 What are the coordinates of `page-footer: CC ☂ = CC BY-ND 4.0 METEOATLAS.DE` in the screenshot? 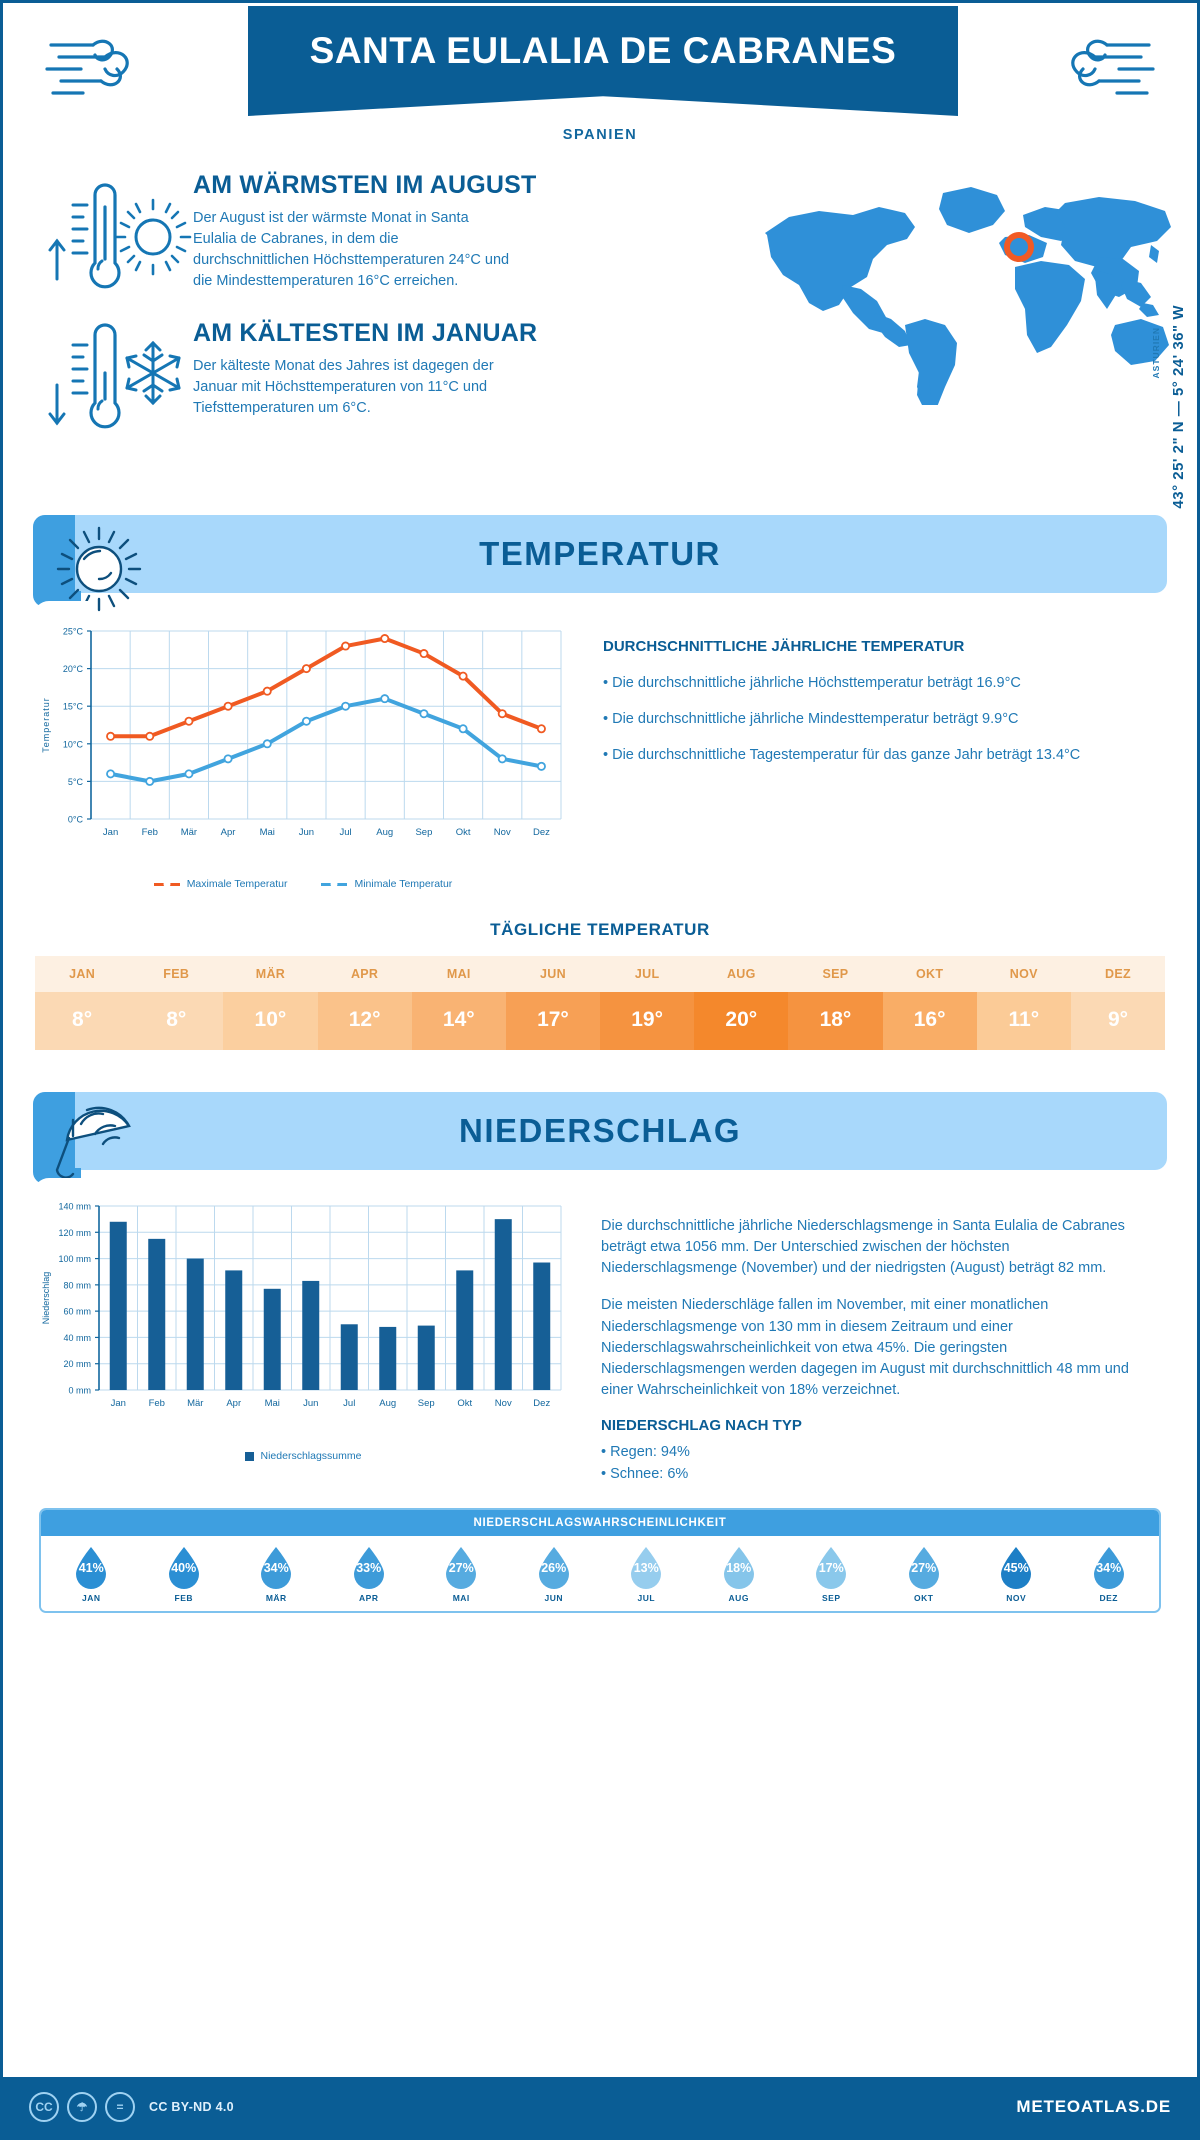 It's located at (600, 2107).